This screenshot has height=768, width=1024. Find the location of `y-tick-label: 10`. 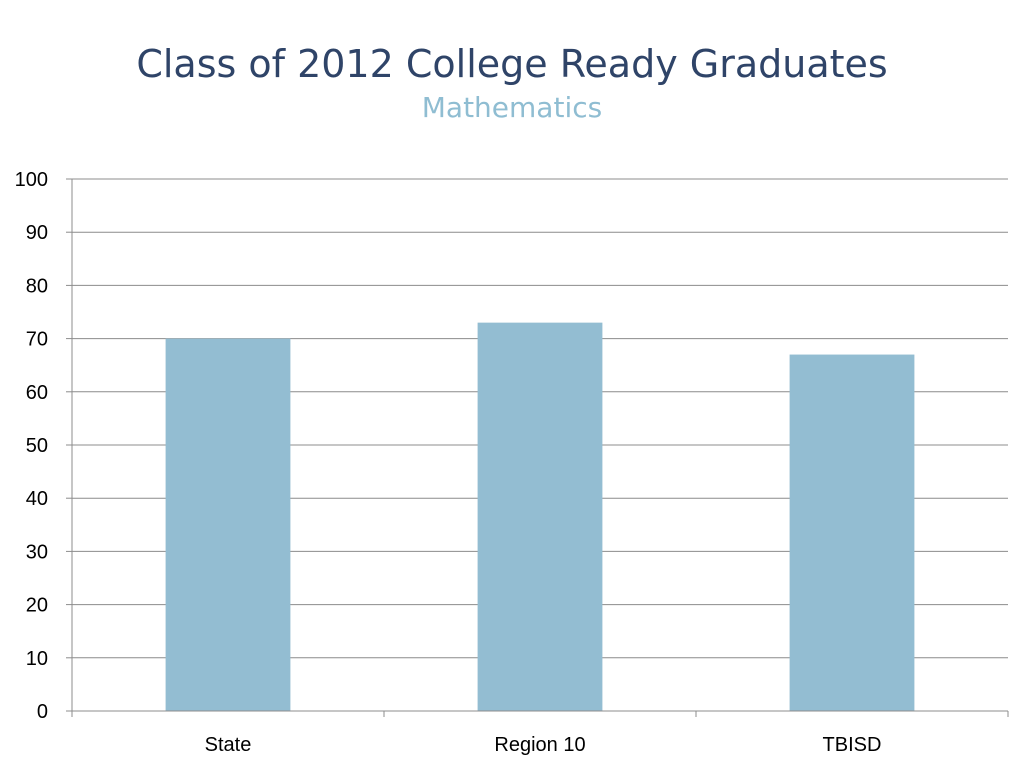

y-tick-label: 10 is located at coordinates (37, 659).